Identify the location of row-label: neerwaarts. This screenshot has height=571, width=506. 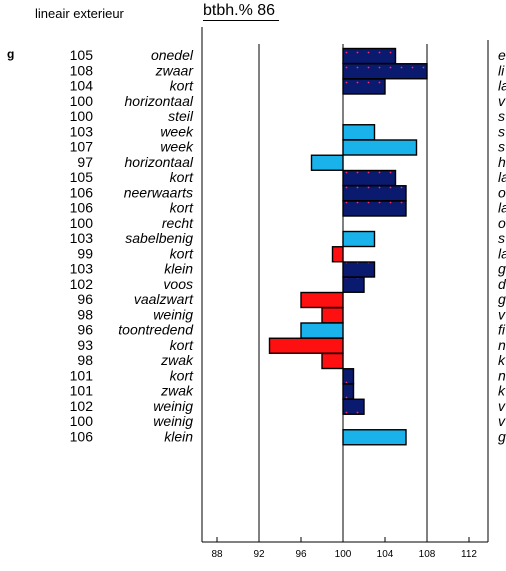
(158, 192).